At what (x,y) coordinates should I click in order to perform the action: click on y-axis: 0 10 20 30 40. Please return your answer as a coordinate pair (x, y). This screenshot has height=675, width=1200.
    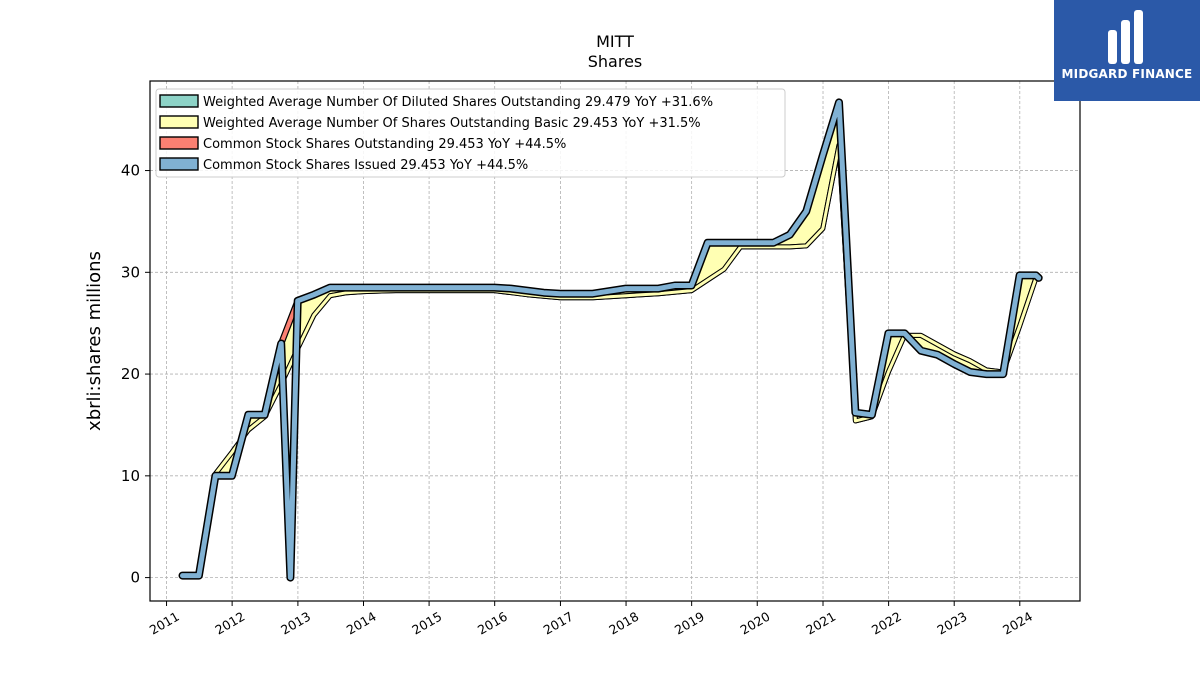
    Looking at the image, I should click on (135, 374).